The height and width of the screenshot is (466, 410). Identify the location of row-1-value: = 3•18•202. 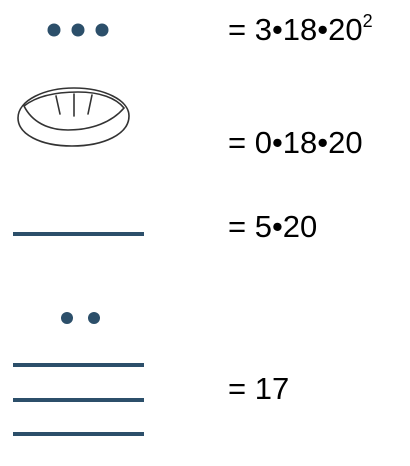
(300, 29).